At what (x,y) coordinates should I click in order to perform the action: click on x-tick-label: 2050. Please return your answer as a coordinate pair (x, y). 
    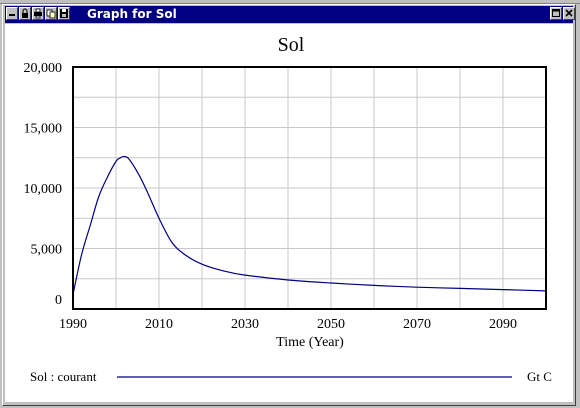
    Looking at the image, I should click on (331, 324).